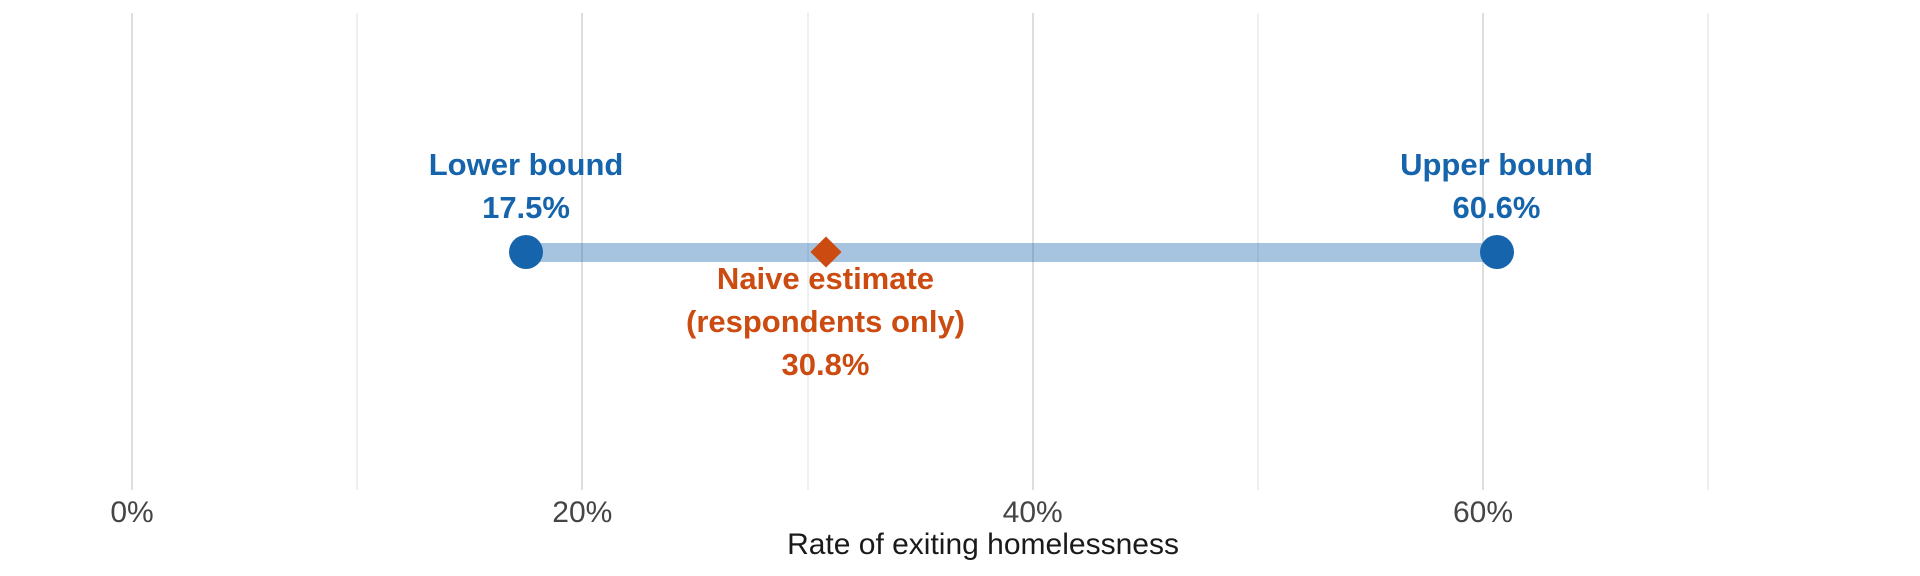 The height and width of the screenshot is (576, 1920). What do you see at coordinates (1011, 252) in the screenshot?
I see `range-band` at bounding box center [1011, 252].